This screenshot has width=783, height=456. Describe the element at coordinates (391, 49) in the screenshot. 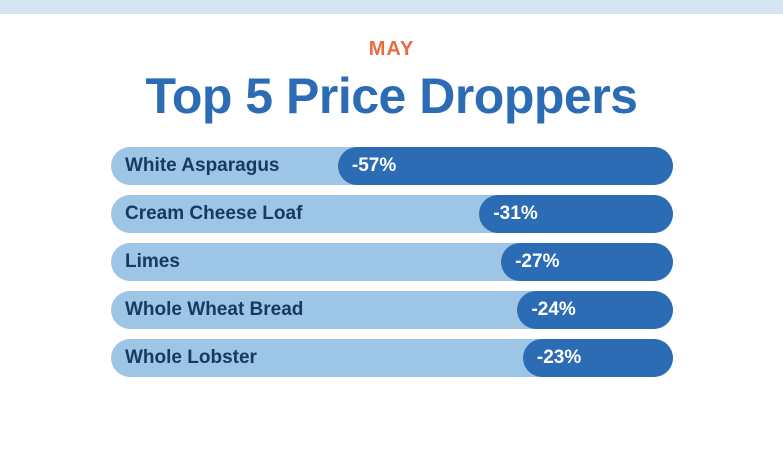

I see `chart-subtitle-month: MAY` at that location.